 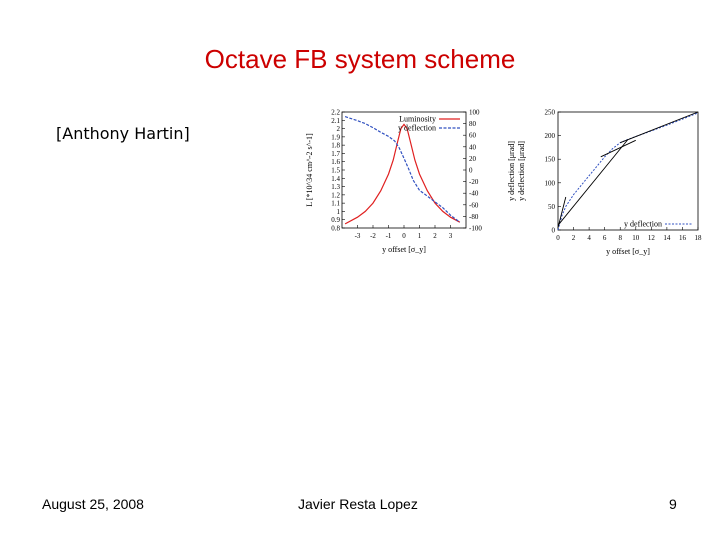 What do you see at coordinates (699, 238) in the screenshot?
I see `right-x-tick-label: 18` at bounding box center [699, 238].